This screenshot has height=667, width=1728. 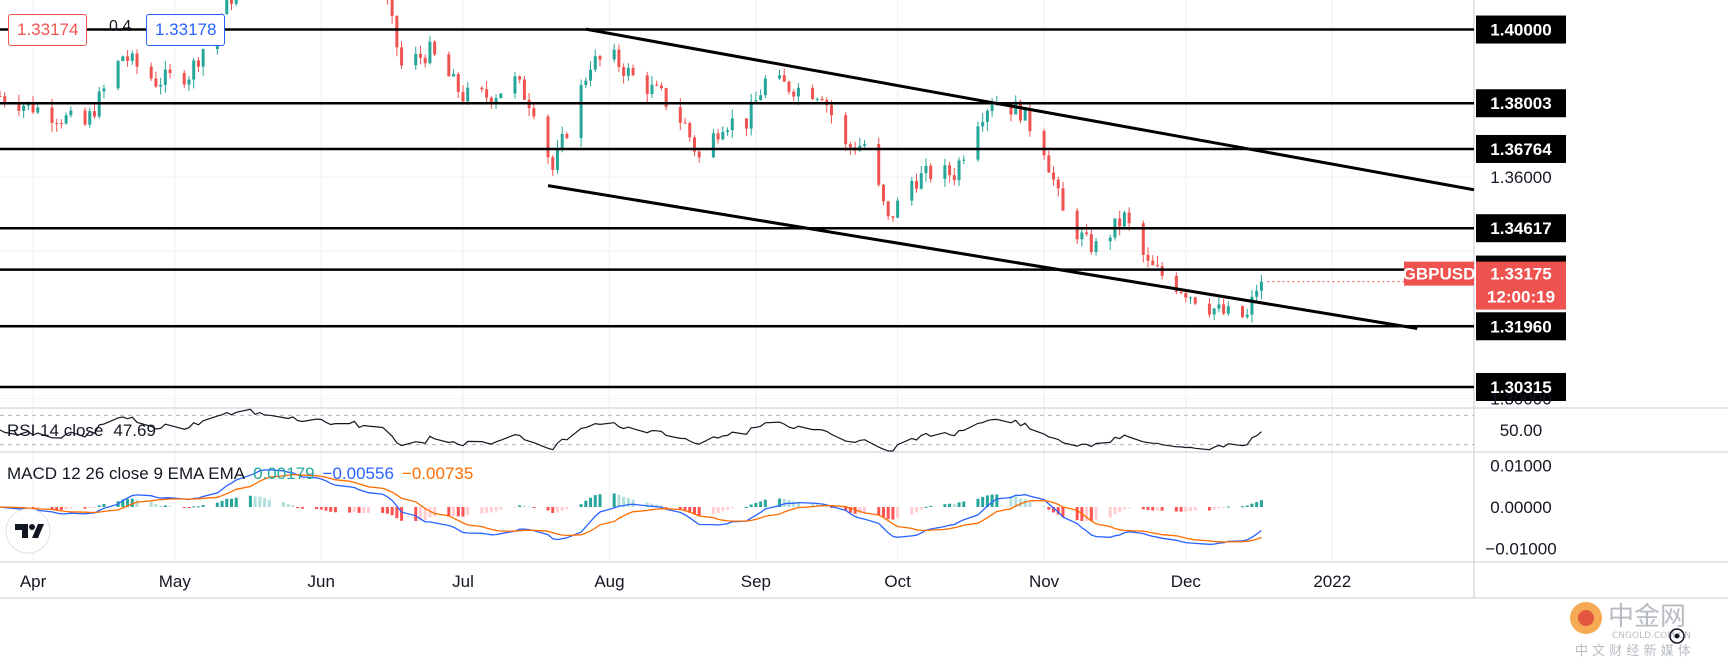 I want to click on tradingview-logo: TradingView, so click(x=28, y=531).